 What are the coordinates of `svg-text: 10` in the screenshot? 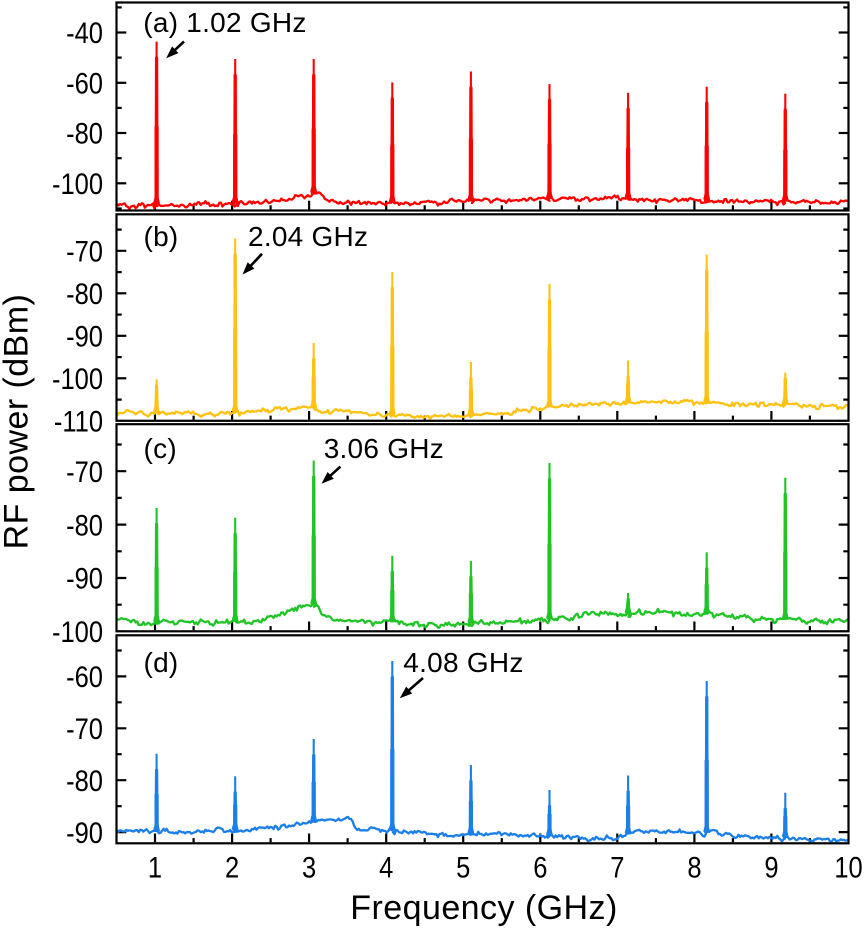 It's located at (848, 866).